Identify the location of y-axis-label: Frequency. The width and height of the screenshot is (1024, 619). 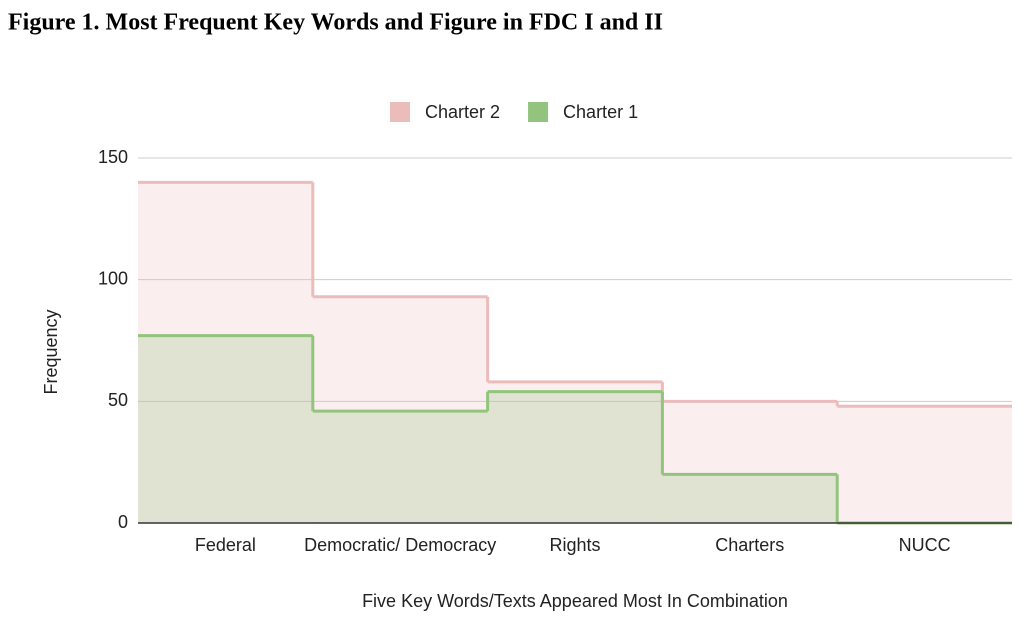
(51, 351).